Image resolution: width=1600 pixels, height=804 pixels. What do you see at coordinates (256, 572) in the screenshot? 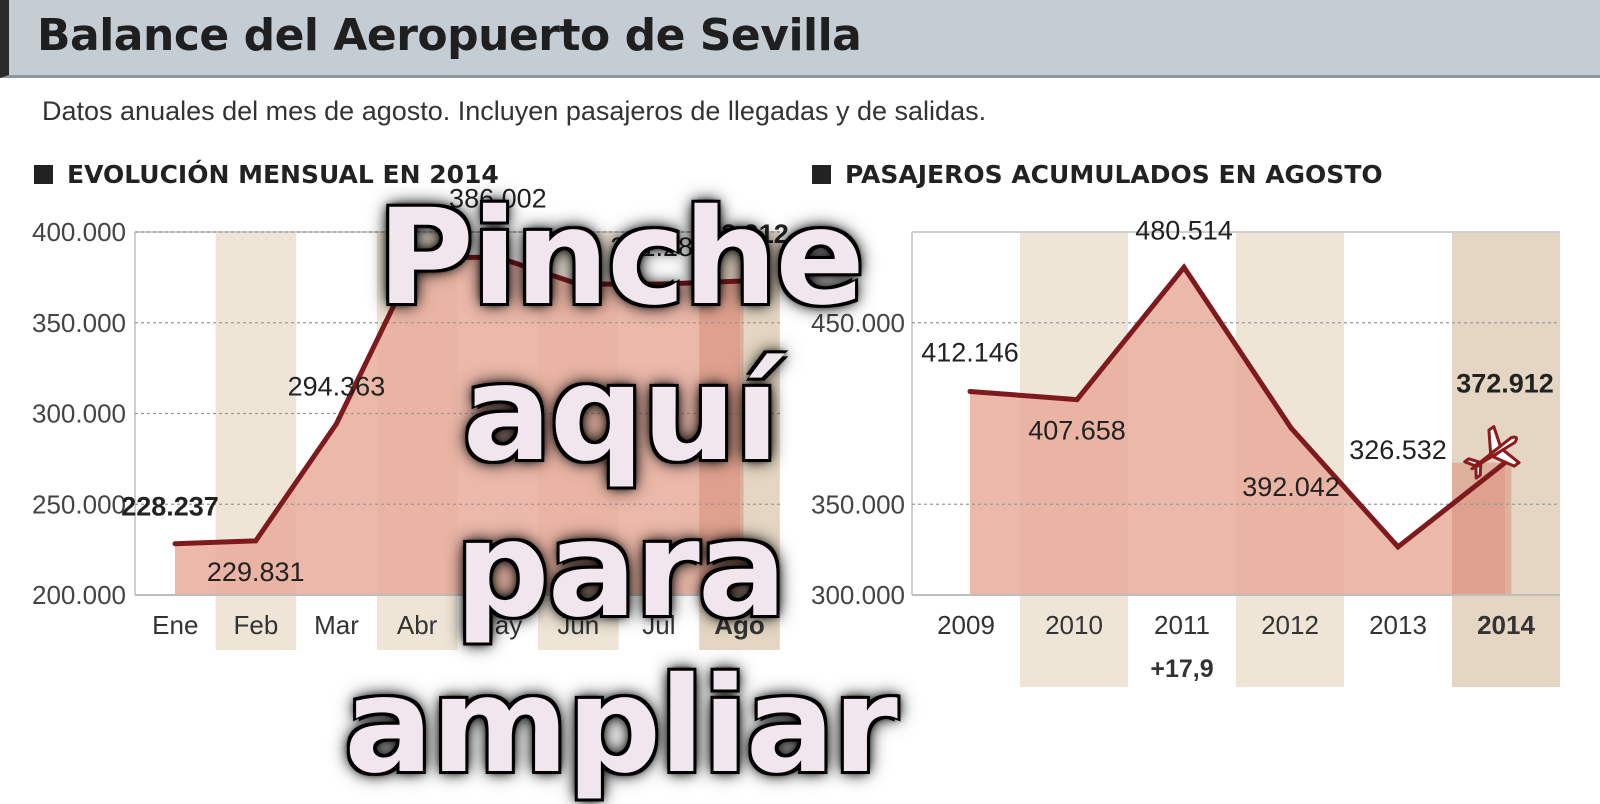
I see `data-label: 229.831` at bounding box center [256, 572].